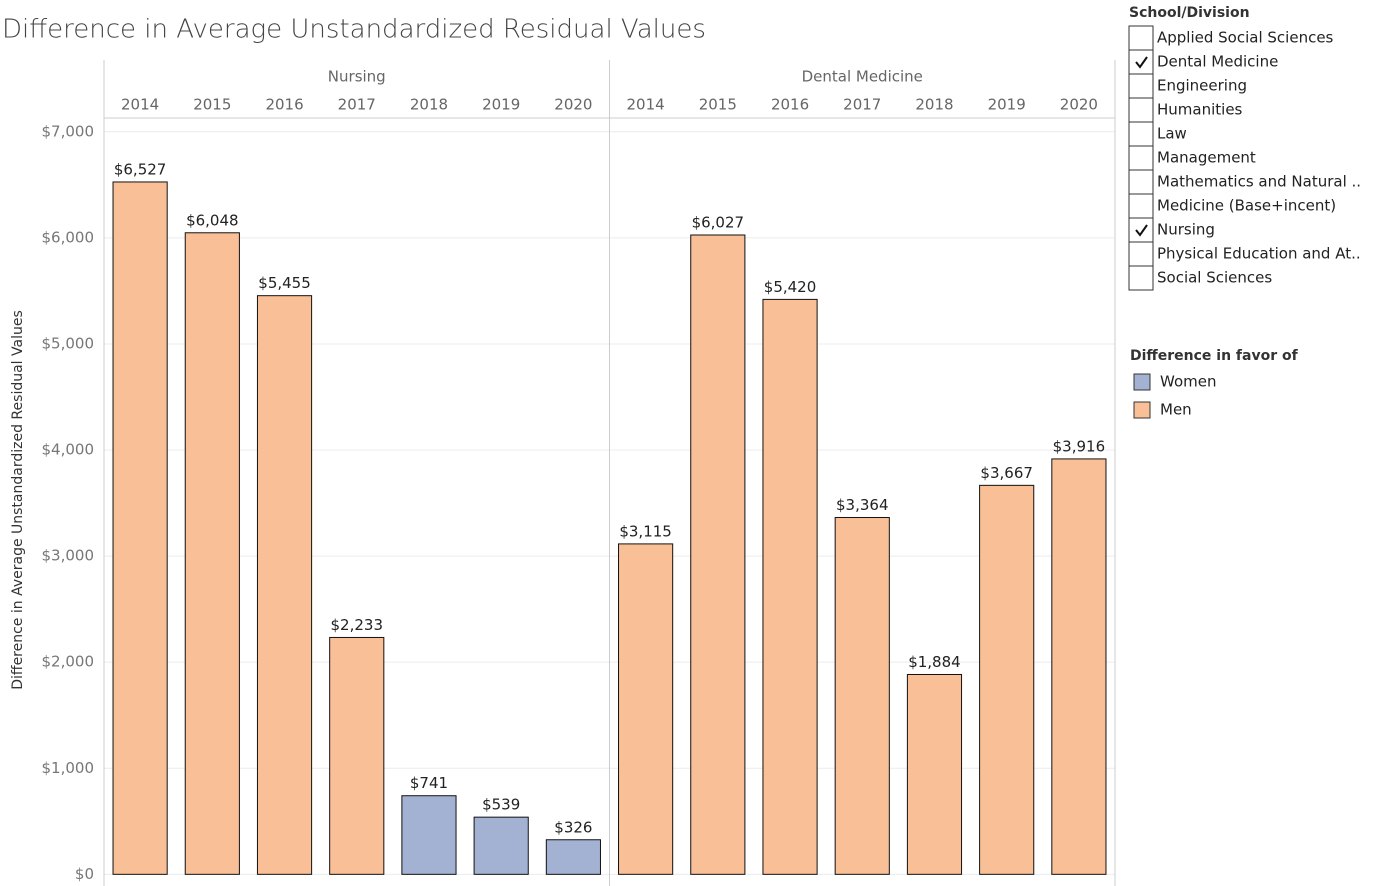 This screenshot has height=886, width=1388. What do you see at coordinates (645, 531) in the screenshot?
I see `value-label: $3,115` at bounding box center [645, 531].